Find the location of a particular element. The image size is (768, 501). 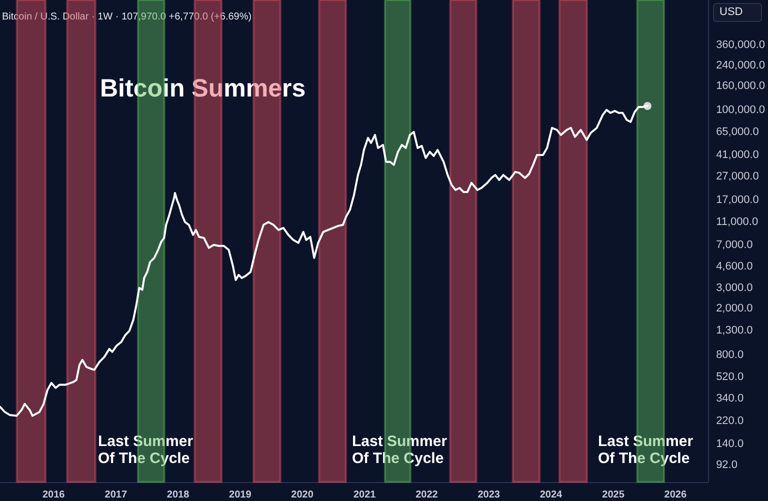

y-tick-label: 160,000.0 is located at coordinates (740, 86).